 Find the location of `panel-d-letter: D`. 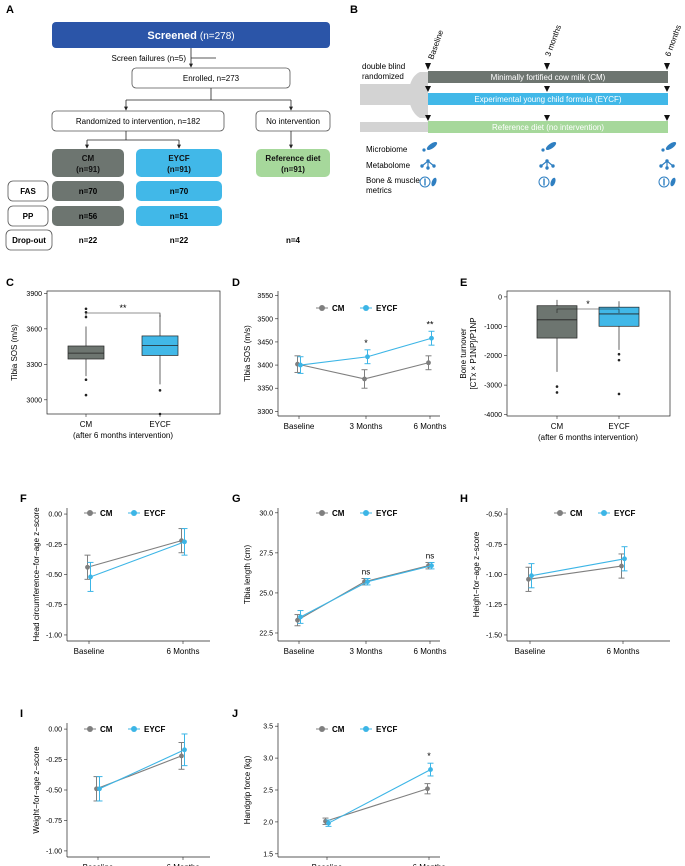

panel-d-letter: D is located at coordinates (236, 283).